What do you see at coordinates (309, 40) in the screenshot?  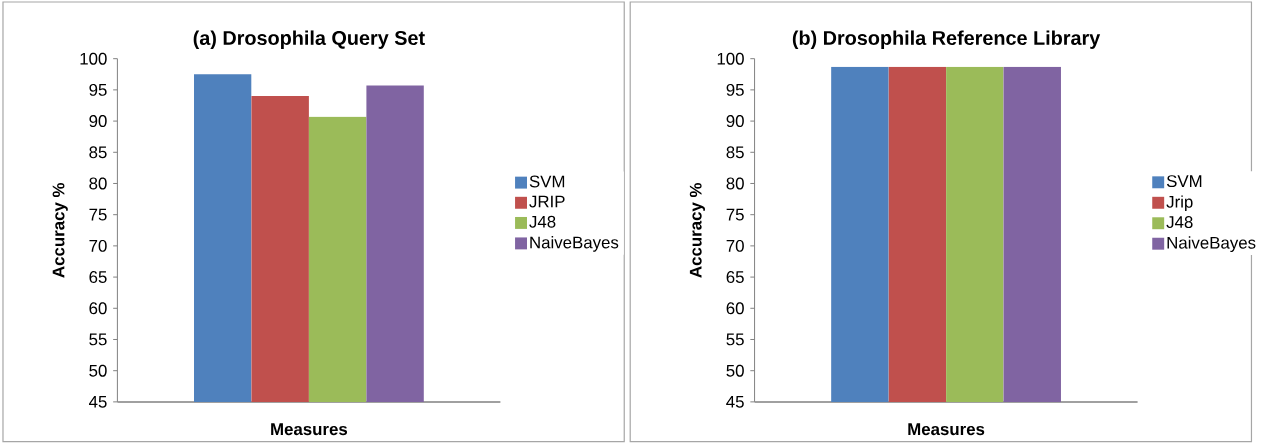 I see `chart-title: (a) Drosophila Query Set` at bounding box center [309, 40].